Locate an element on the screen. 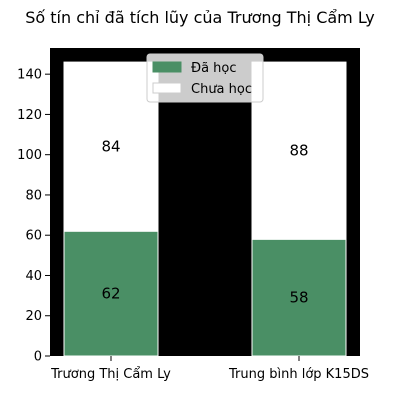 This screenshot has height=400, width=400. y-tick-label-1: 20 is located at coordinates (33, 316).